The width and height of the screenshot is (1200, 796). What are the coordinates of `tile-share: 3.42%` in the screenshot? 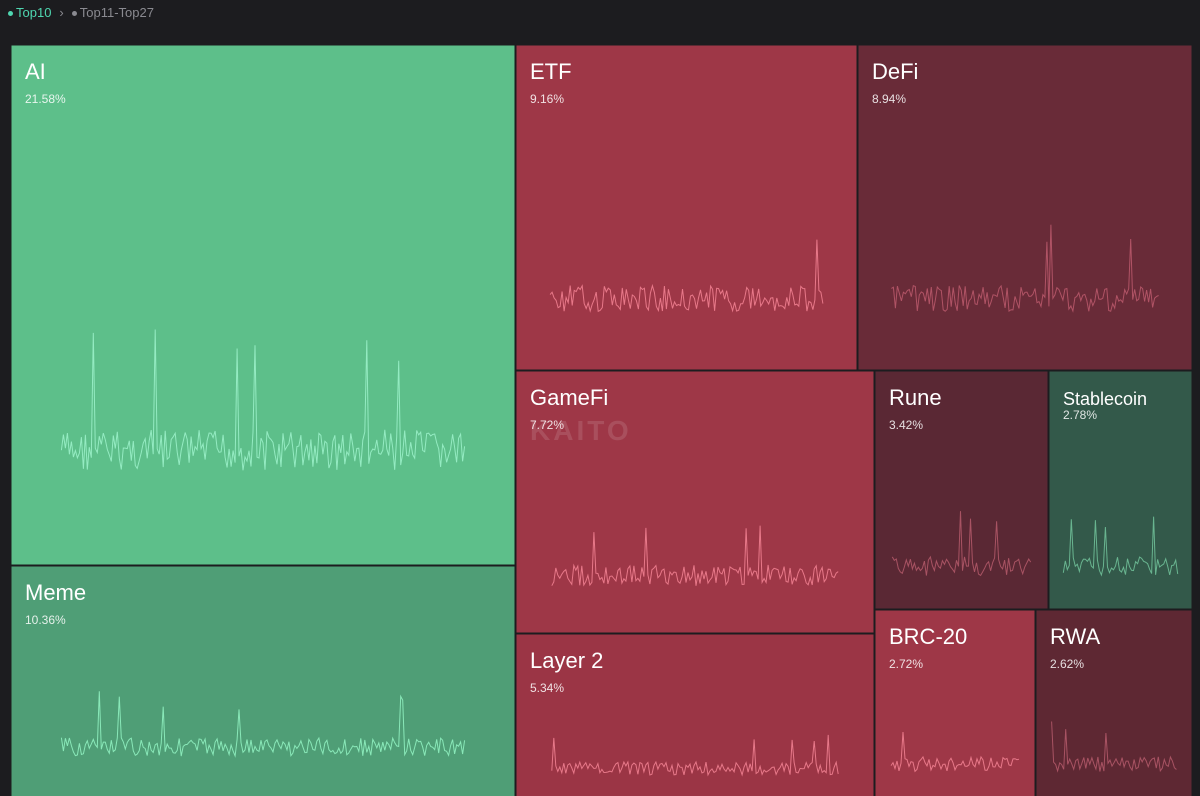 It's located at (906, 425).